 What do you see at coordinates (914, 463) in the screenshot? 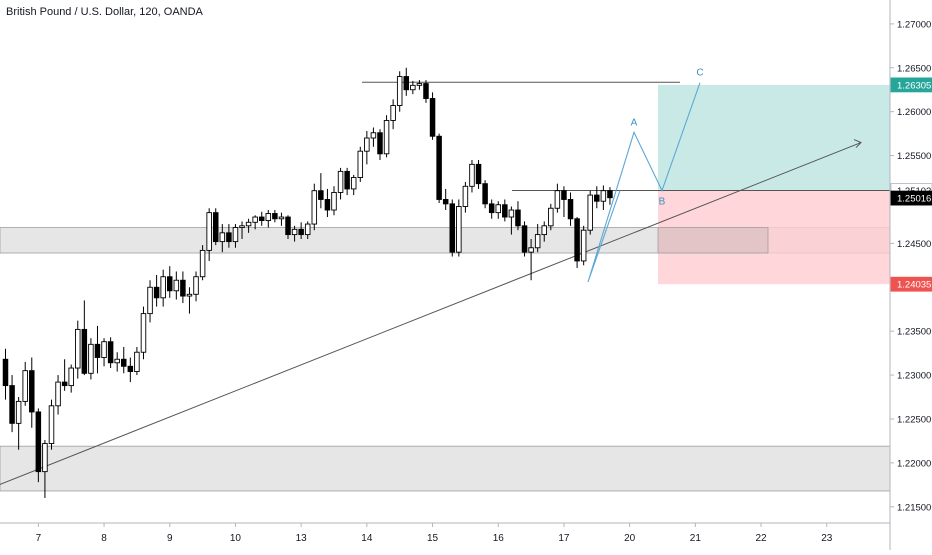
I see `price-tick-label: 1.22000` at bounding box center [914, 463].